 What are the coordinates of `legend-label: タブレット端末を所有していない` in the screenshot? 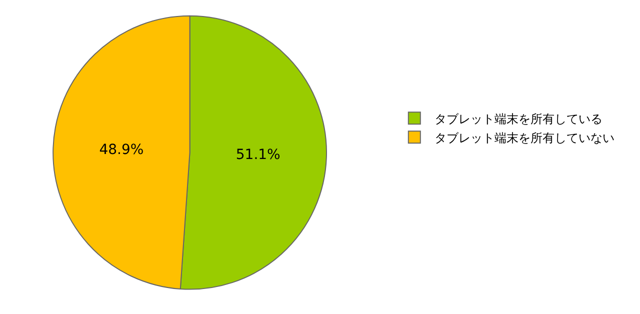 It's located at (524, 137).